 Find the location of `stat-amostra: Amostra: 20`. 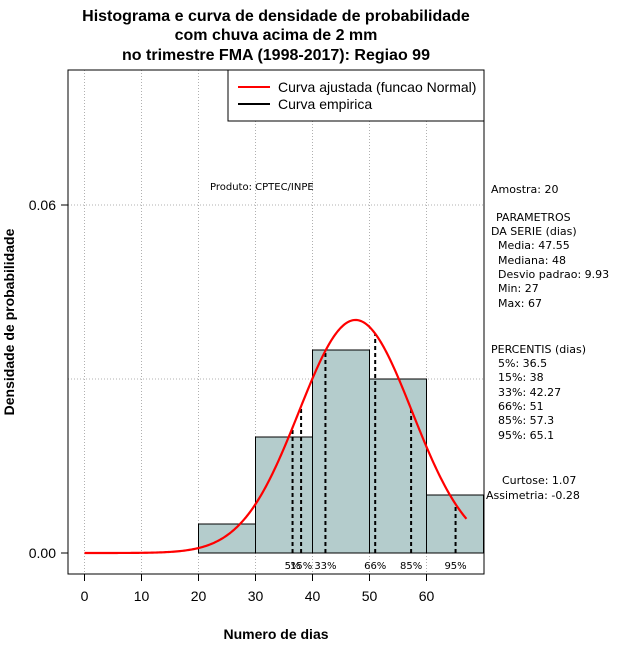

stat-amostra: Amostra: 20 is located at coordinates (524, 189).